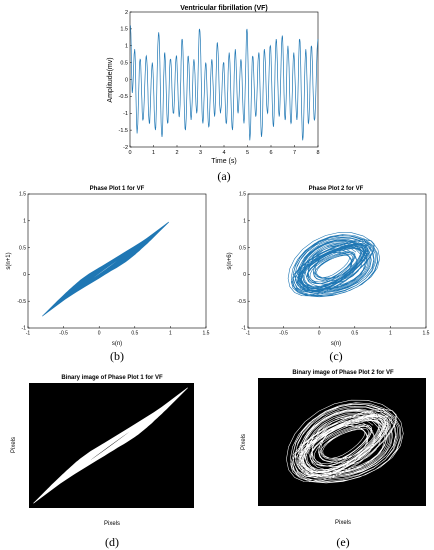 Image resolution: width=434 pixels, height=550 pixels. I want to click on panel-a-ytick-label: 1.5, so click(124, 30).